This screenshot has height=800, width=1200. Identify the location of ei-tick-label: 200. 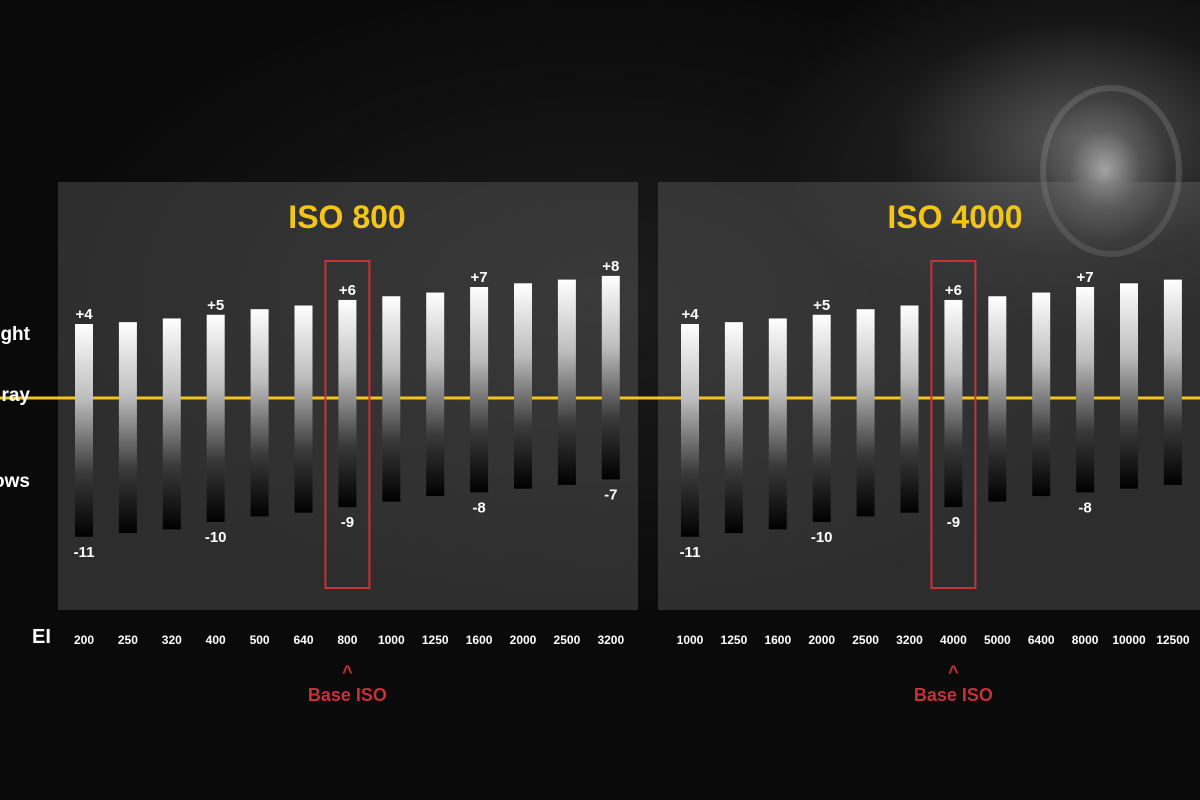
(84, 640).